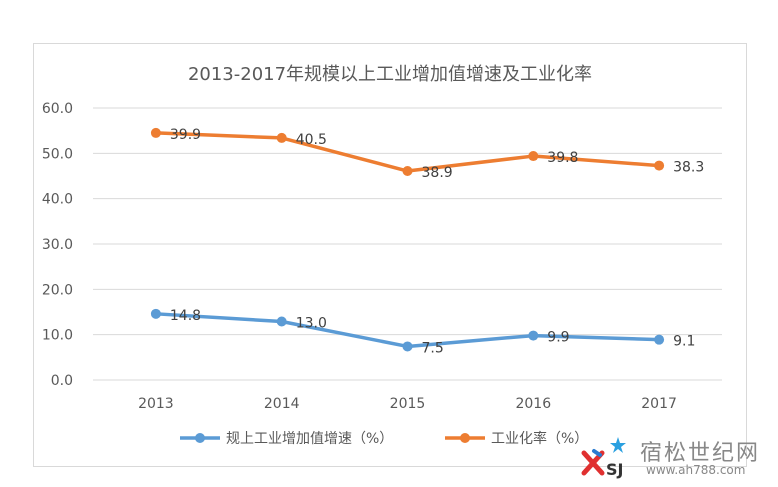 Image resolution: width=778 pixels, height=487 pixels. What do you see at coordinates (62, 381) in the screenshot?
I see `y-tick-label: 0.0` at bounding box center [62, 381].